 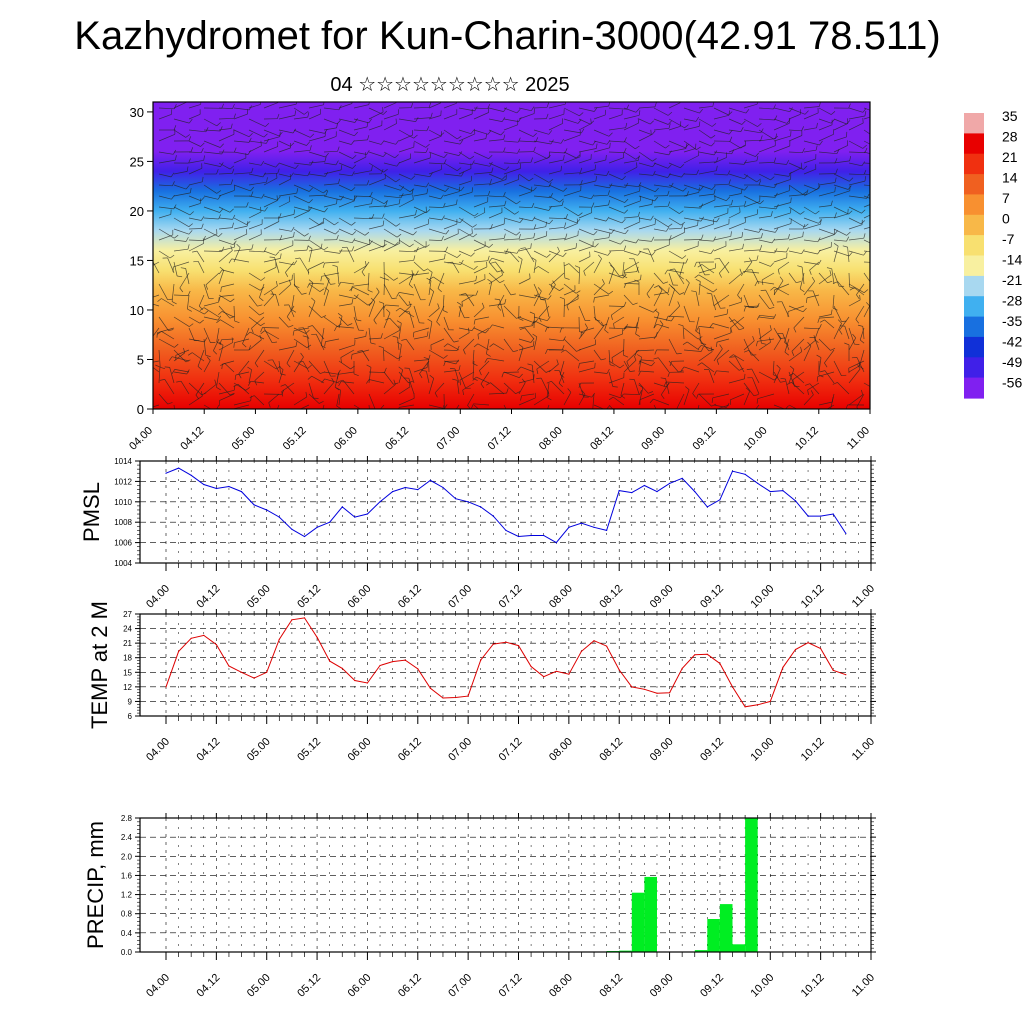 I want to click on colorbar-label: -7, so click(x=1008, y=239).